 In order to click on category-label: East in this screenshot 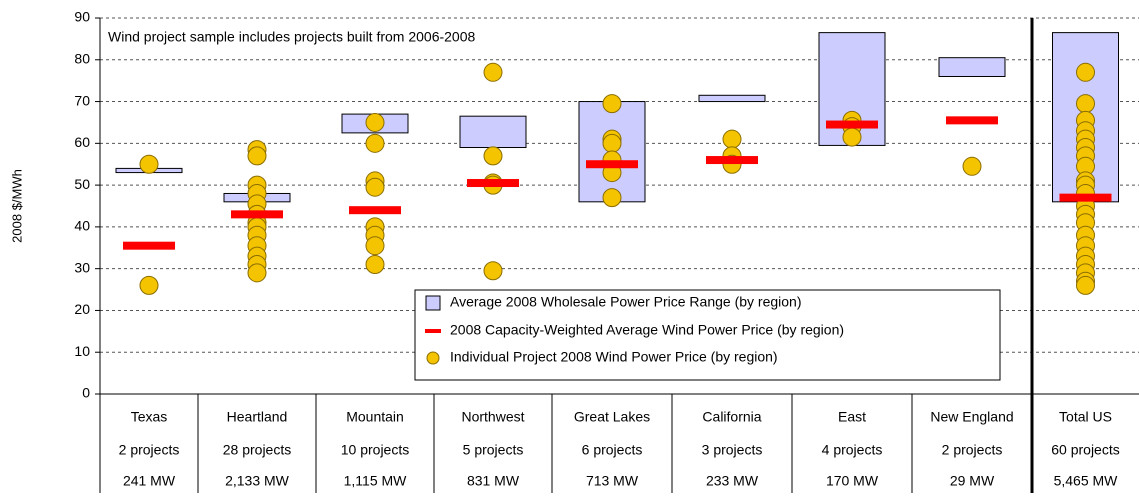, I will do `click(852, 417)`.